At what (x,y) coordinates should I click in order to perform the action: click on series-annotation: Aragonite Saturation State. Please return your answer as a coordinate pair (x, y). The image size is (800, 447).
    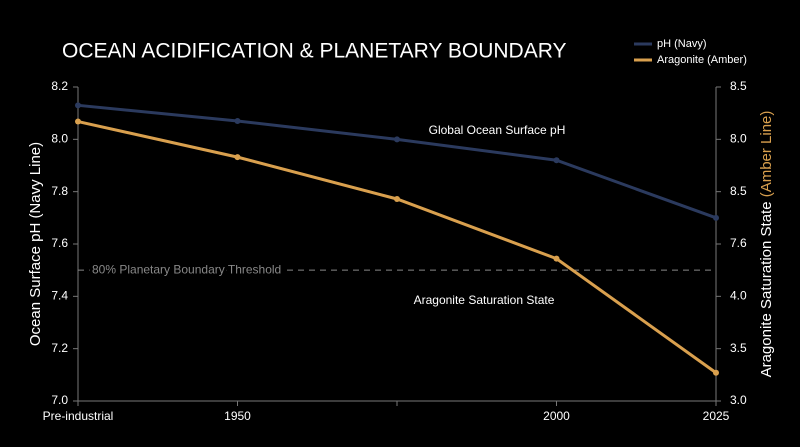
    Looking at the image, I should click on (484, 300).